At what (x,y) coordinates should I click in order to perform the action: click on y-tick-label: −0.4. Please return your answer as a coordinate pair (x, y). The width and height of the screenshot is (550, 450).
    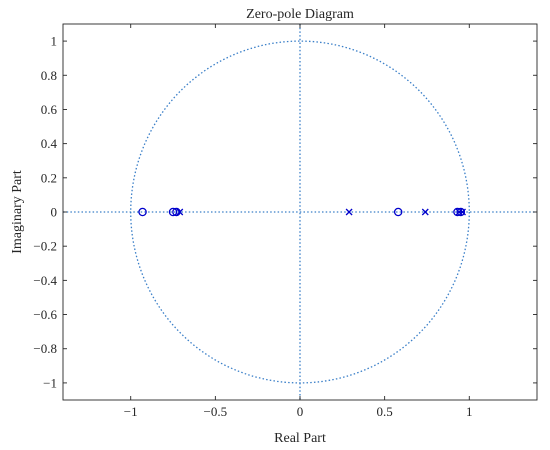
    Looking at the image, I should click on (45, 280).